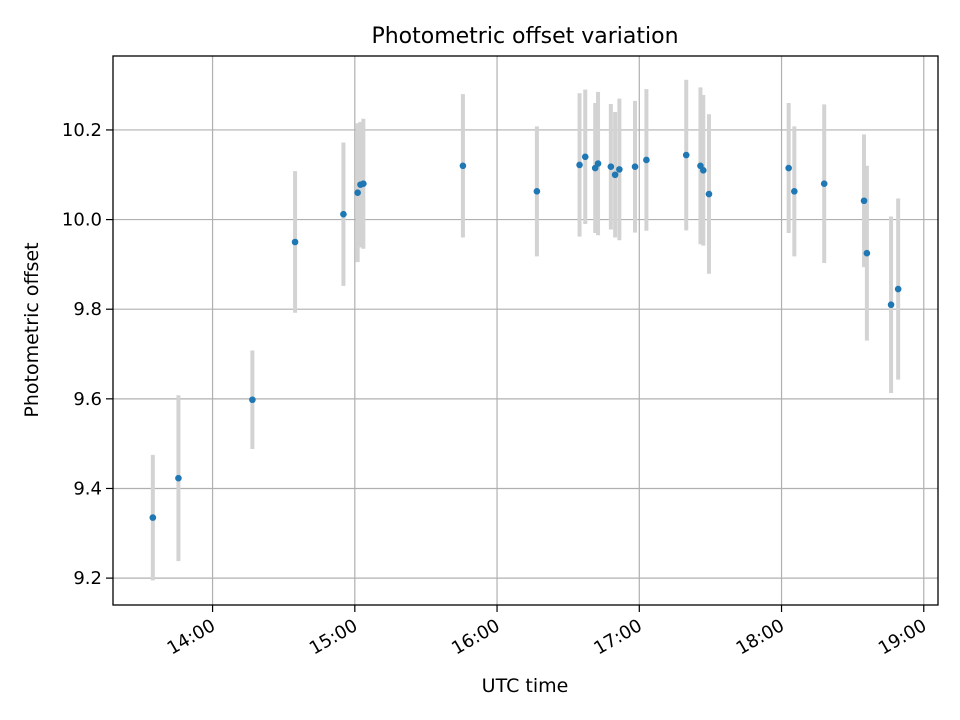  I want to click on x-tick-label: 19:00, so click(902, 637).